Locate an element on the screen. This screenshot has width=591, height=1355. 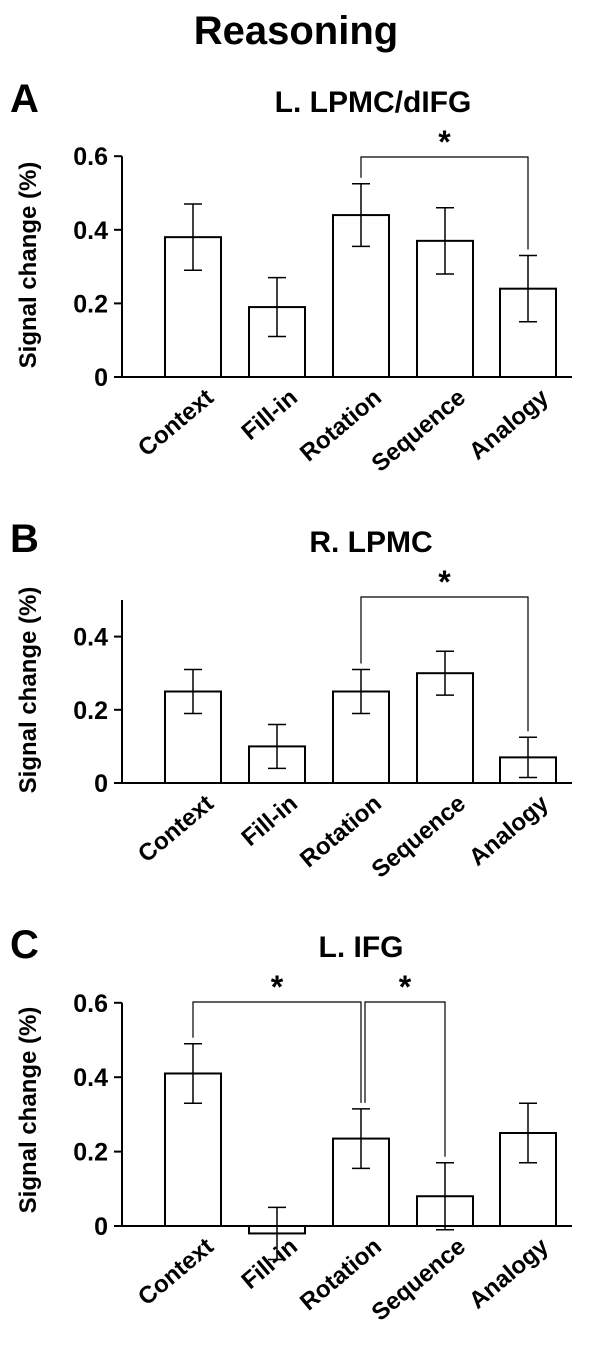
figure-title: Reasoning is located at coordinates (296, 31).